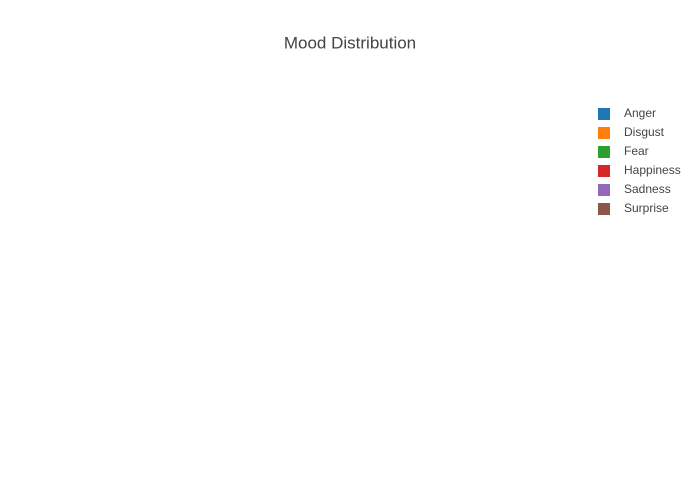 This screenshot has height=500, width=700. Describe the element at coordinates (646, 208) in the screenshot. I see `legend-label: Surprise` at that location.